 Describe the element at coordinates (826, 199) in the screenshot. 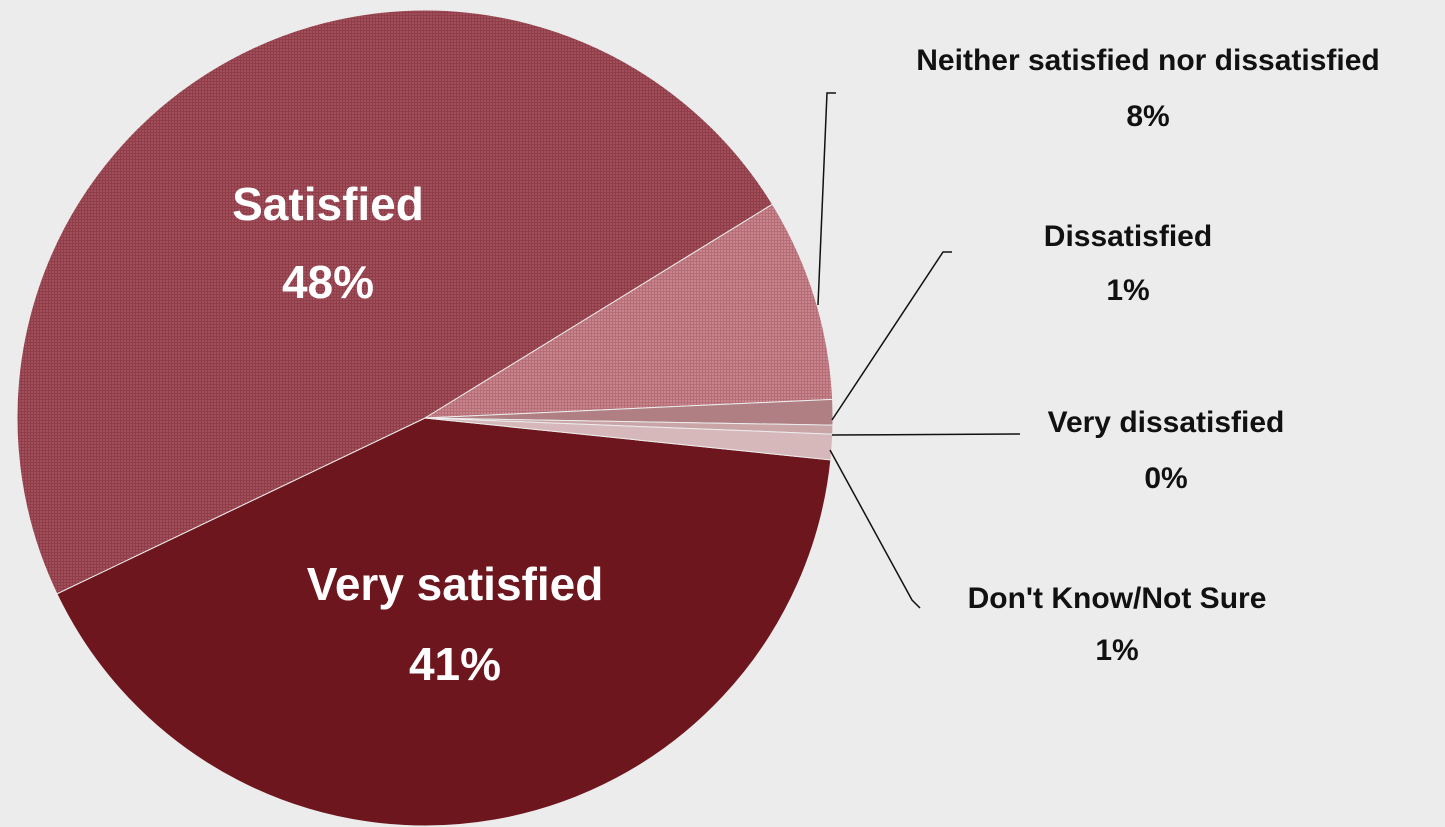

I see `leader-line-neither-satisfied-nor-dissatisfied` at that location.